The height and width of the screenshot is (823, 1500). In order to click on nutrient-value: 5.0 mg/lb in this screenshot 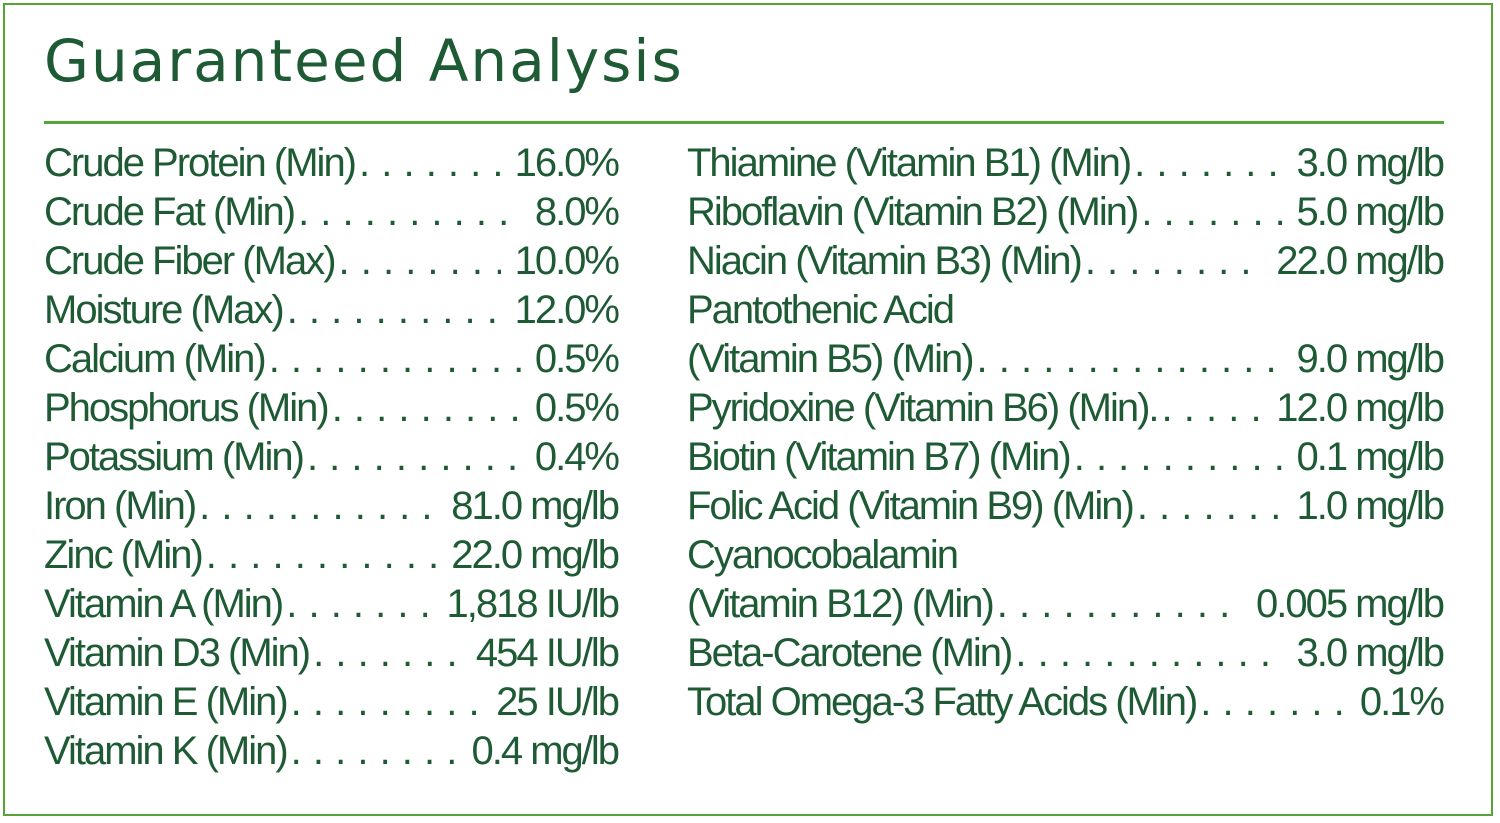, I will do `click(1370, 212)`.